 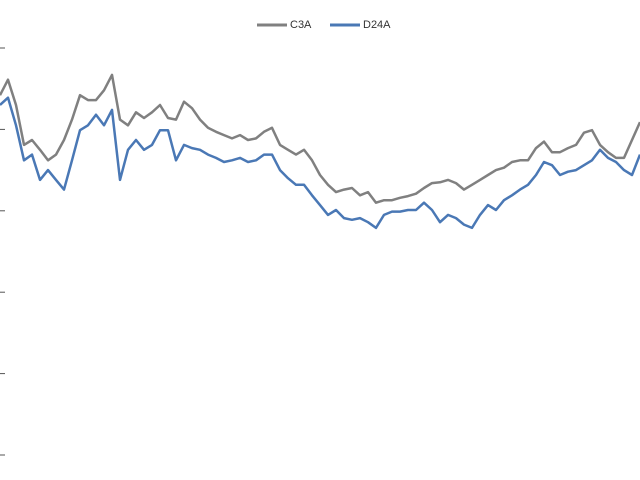 I want to click on legend-label: C3A, so click(x=301, y=25).